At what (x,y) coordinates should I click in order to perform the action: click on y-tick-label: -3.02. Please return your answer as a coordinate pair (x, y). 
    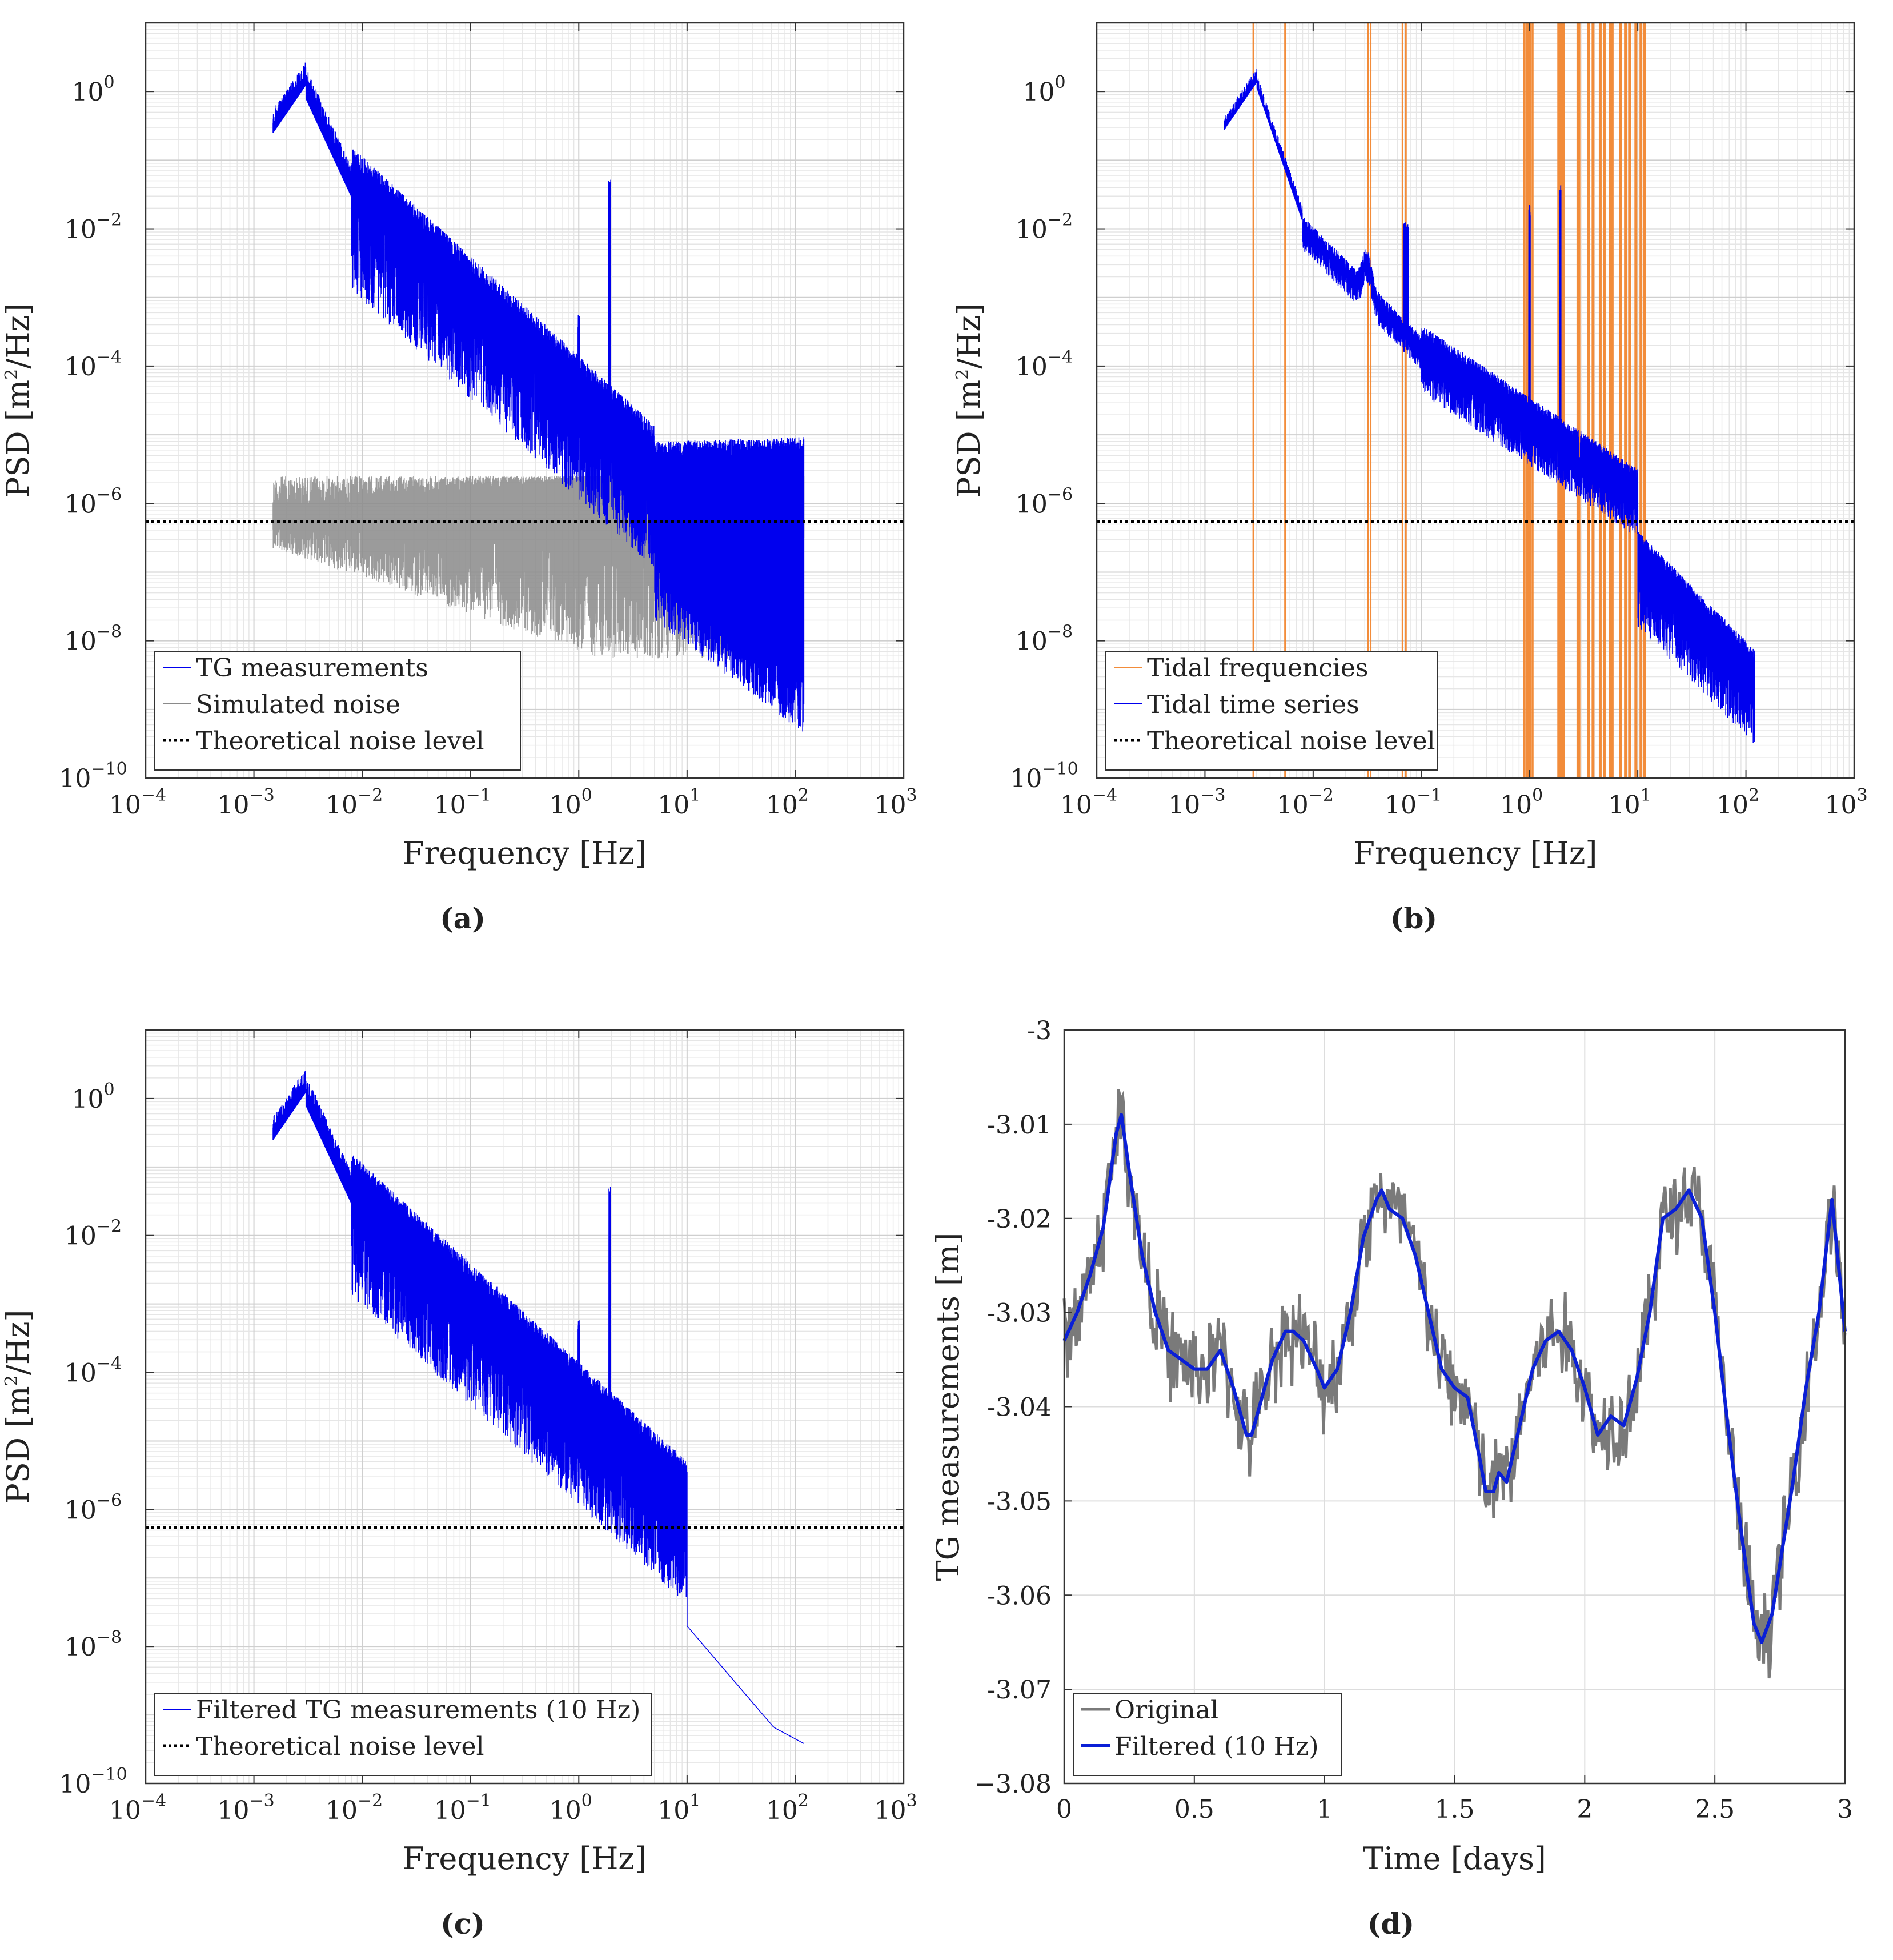
    Looking at the image, I should click on (1019, 1219).